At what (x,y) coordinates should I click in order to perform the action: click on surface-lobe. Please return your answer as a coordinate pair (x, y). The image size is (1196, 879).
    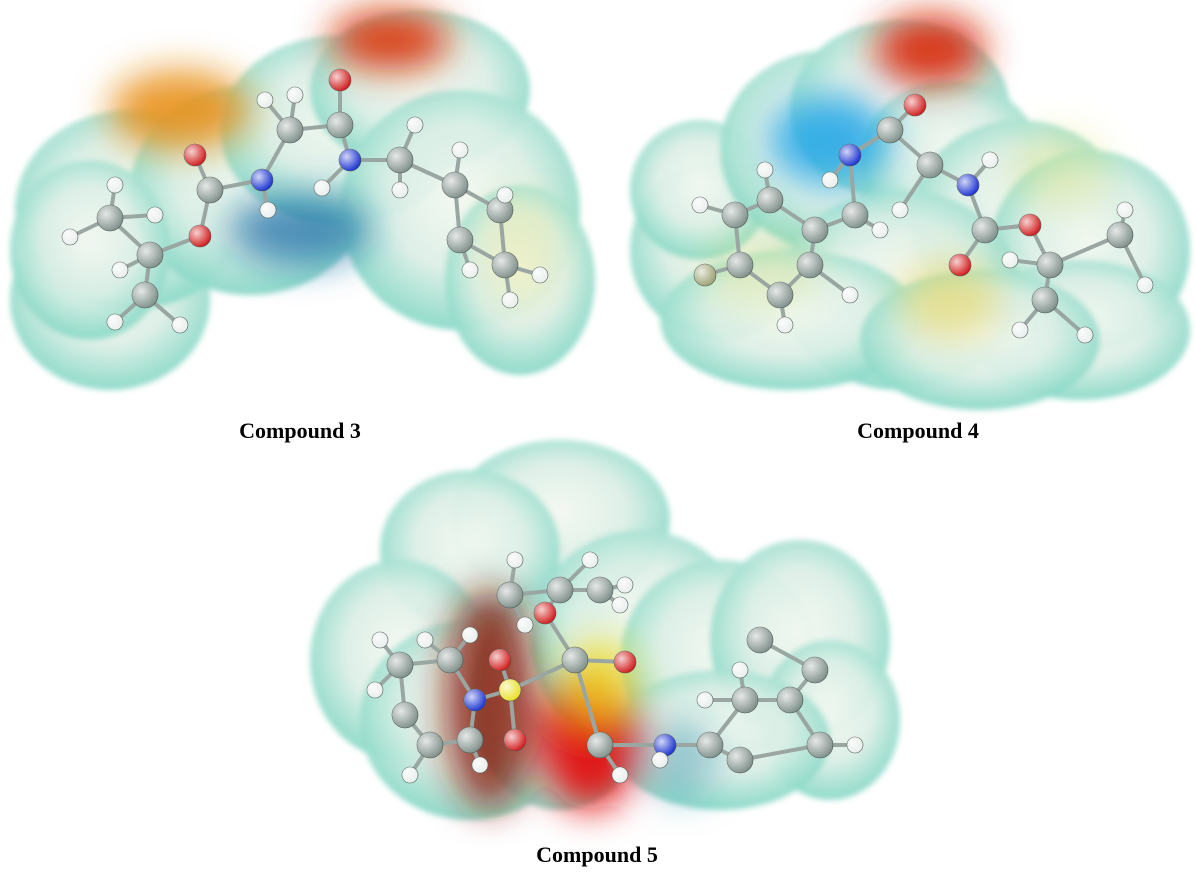
    Looking at the image, I should click on (90, 250).